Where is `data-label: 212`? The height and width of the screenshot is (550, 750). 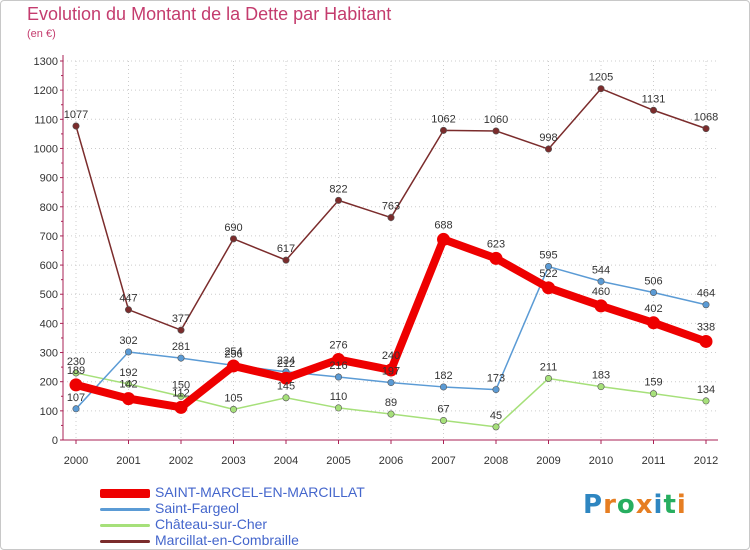
data-label: 212 is located at coordinates (286, 364).